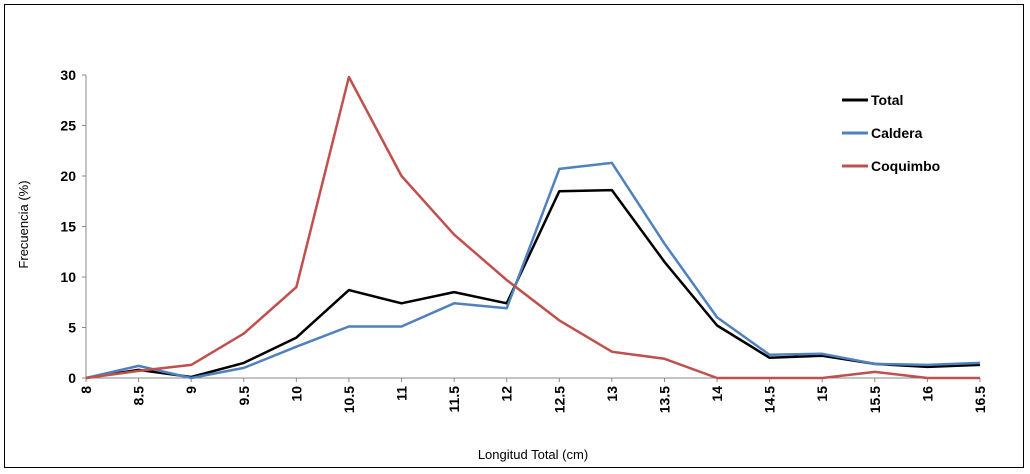 The width and height of the screenshot is (1030, 474). I want to click on y-tick-label: 5, so click(72, 328).